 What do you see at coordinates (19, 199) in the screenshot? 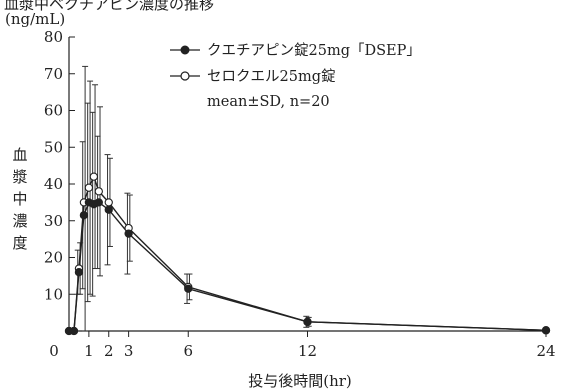
I see `y-title-char: 中` at bounding box center [19, 199].